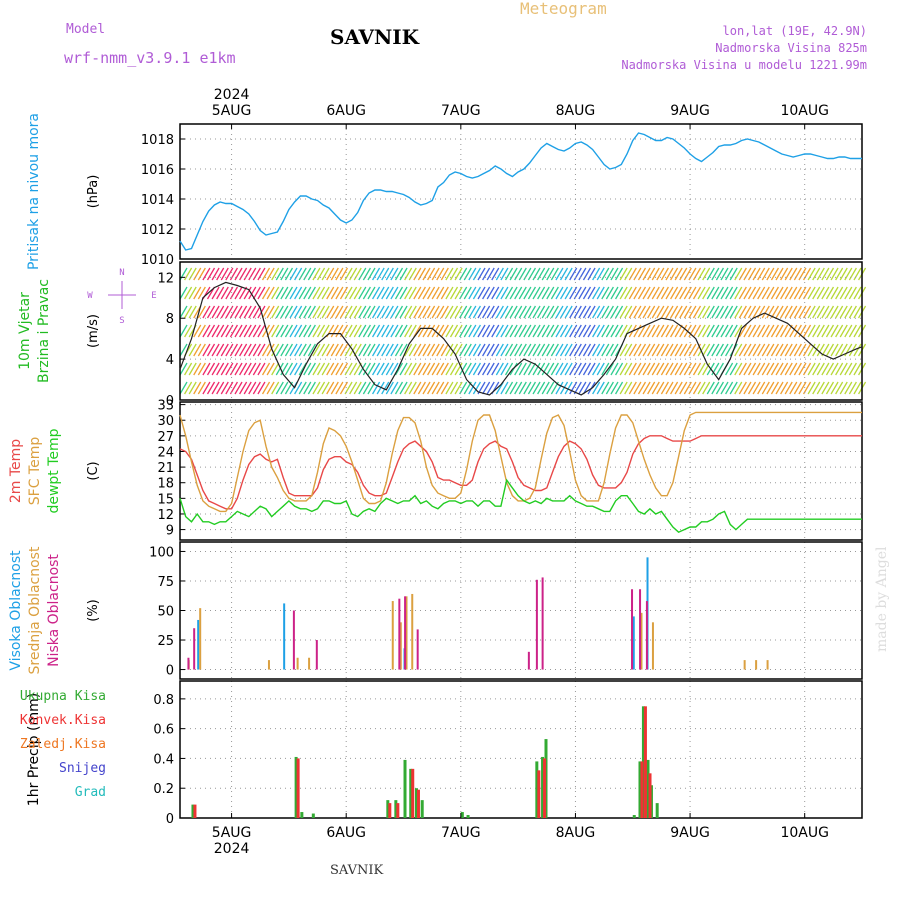  Describe the element at coordinates (346, 111) in the screenshot. I see `x-tick-label-top: 6AUG` at that location.